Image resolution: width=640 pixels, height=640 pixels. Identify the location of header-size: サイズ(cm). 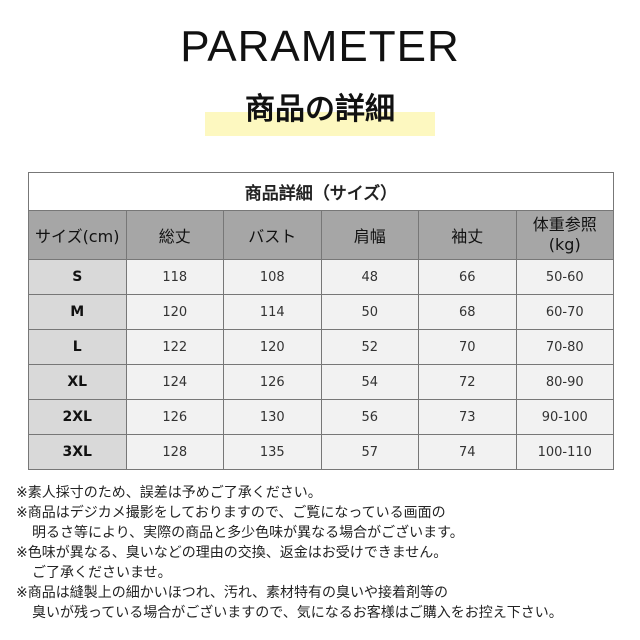
(77, 235).